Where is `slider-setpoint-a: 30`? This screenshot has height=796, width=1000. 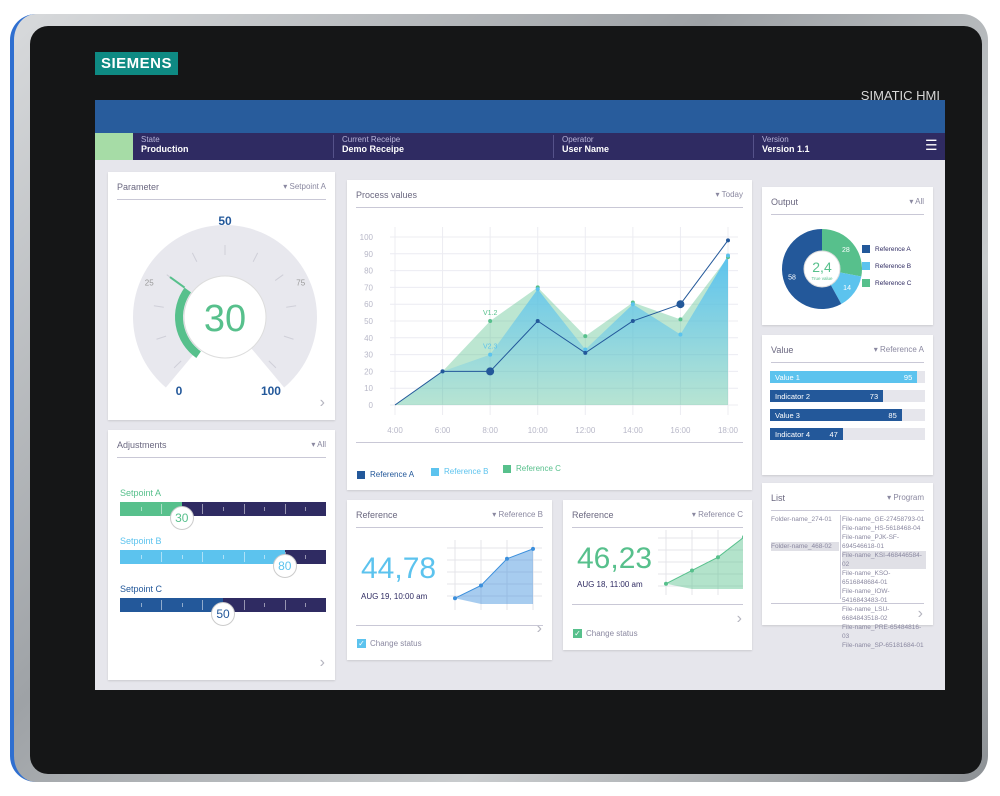
slider-setpoint-a: 30 is located at coordinates (223, 516).